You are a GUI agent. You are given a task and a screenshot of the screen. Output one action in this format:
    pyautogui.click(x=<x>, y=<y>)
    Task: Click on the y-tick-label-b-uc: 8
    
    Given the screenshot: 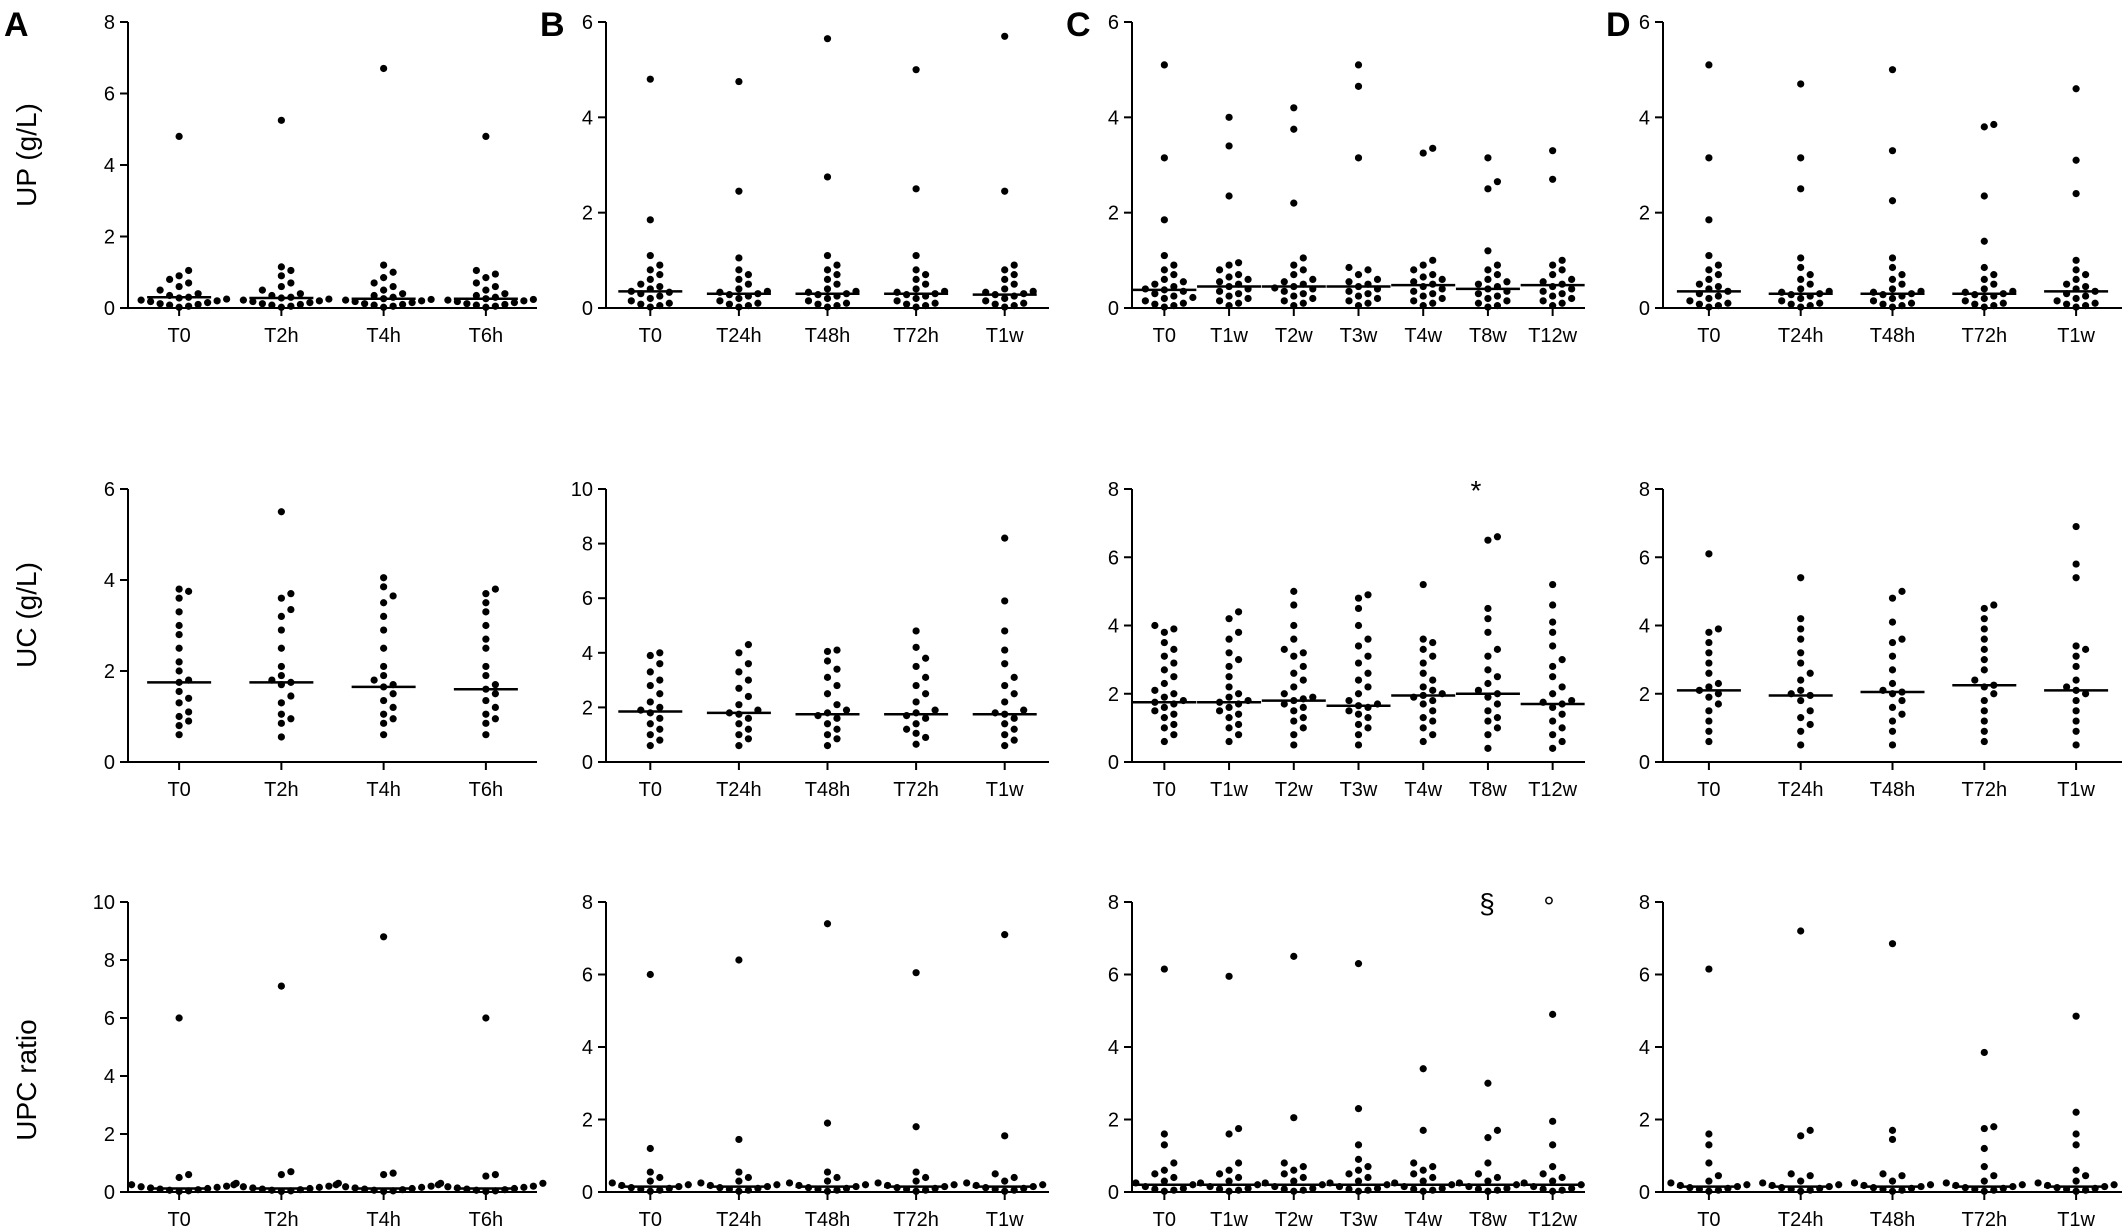 What is the action you would take?
    pyautogui.click(x=587, y=545)
    